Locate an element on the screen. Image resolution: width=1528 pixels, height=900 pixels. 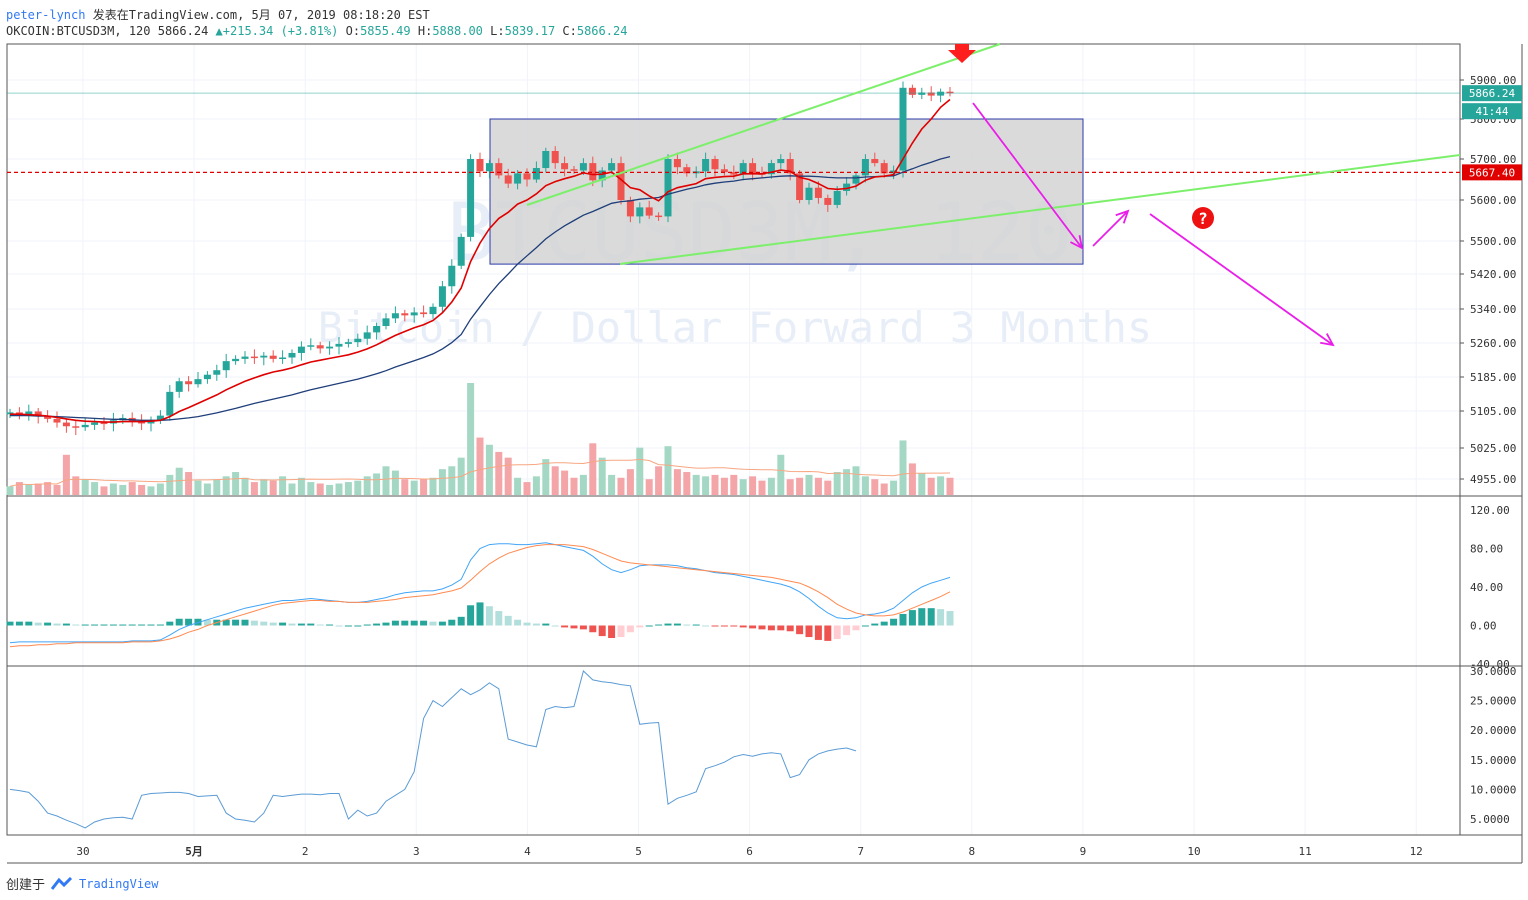
last-price: 5866.24 is located at coordinates (183, 31).